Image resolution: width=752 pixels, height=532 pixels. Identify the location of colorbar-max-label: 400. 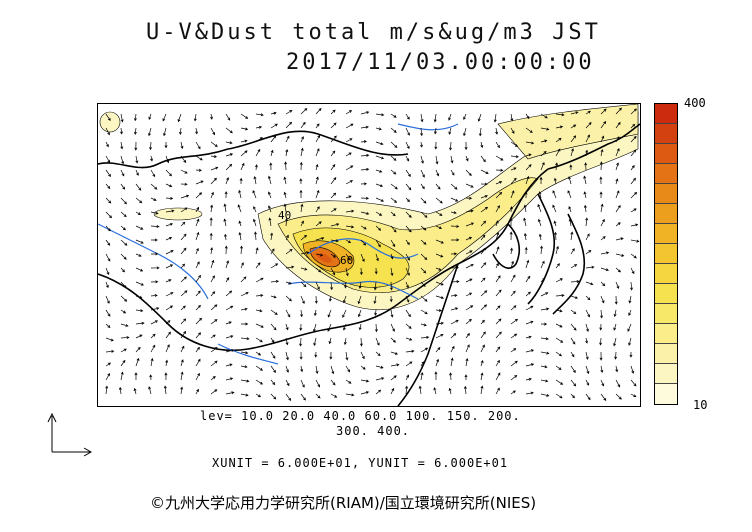
(695, 103).